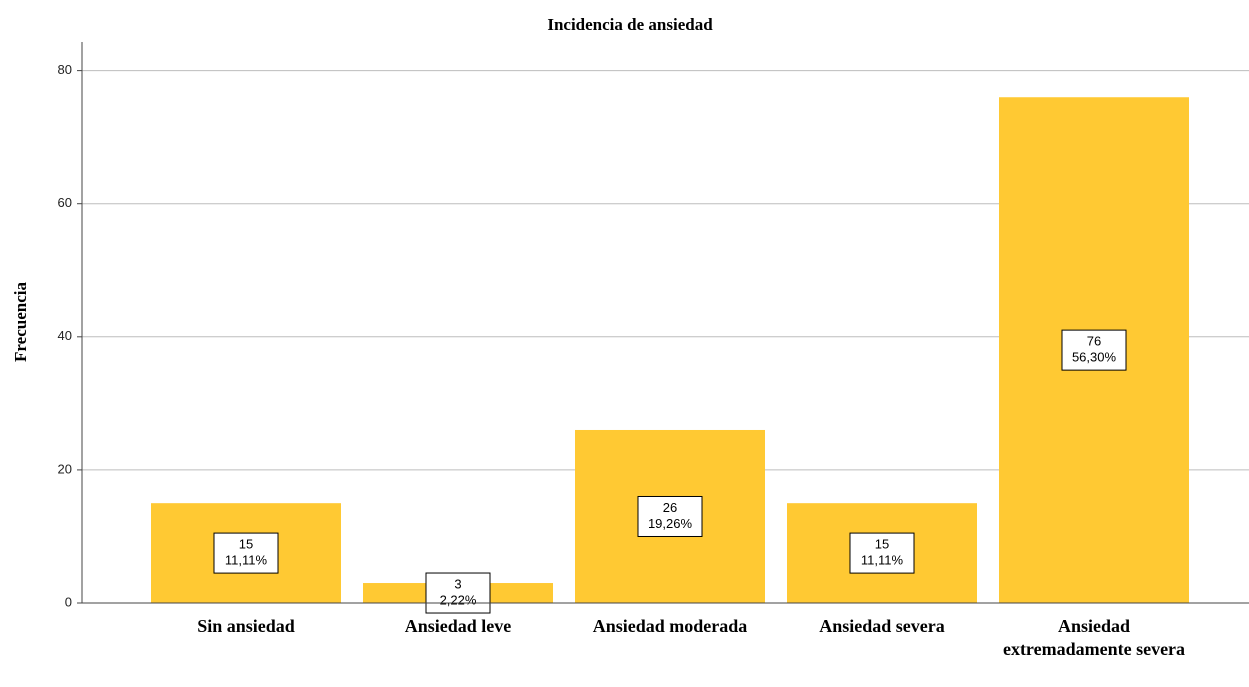 The width and height of the screenshot is (1249, 687). What do you see at coordinates (670, 523) in the screenshot?
I see `value-label-percent: 19,26%` at bounding box center [670, 523].